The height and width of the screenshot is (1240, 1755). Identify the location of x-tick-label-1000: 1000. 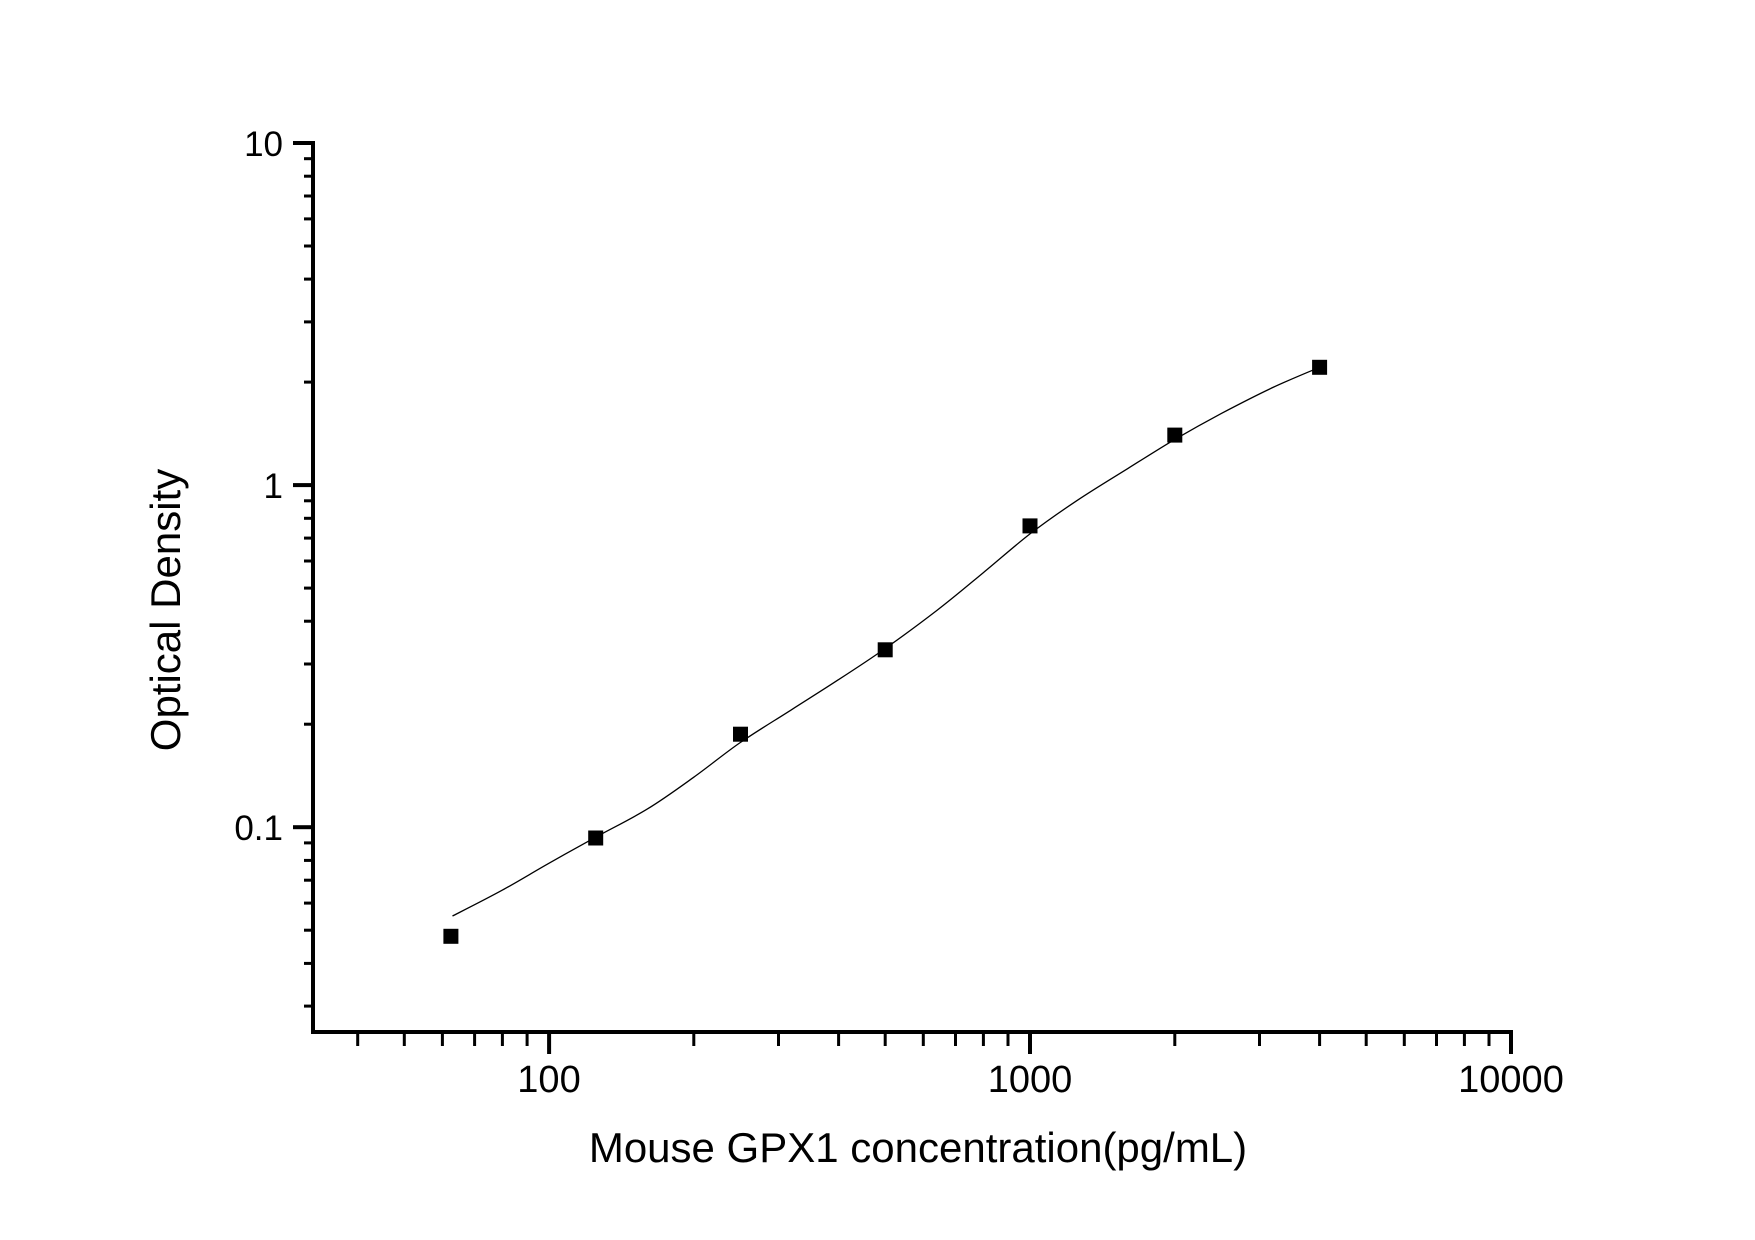
(1030, 1080).